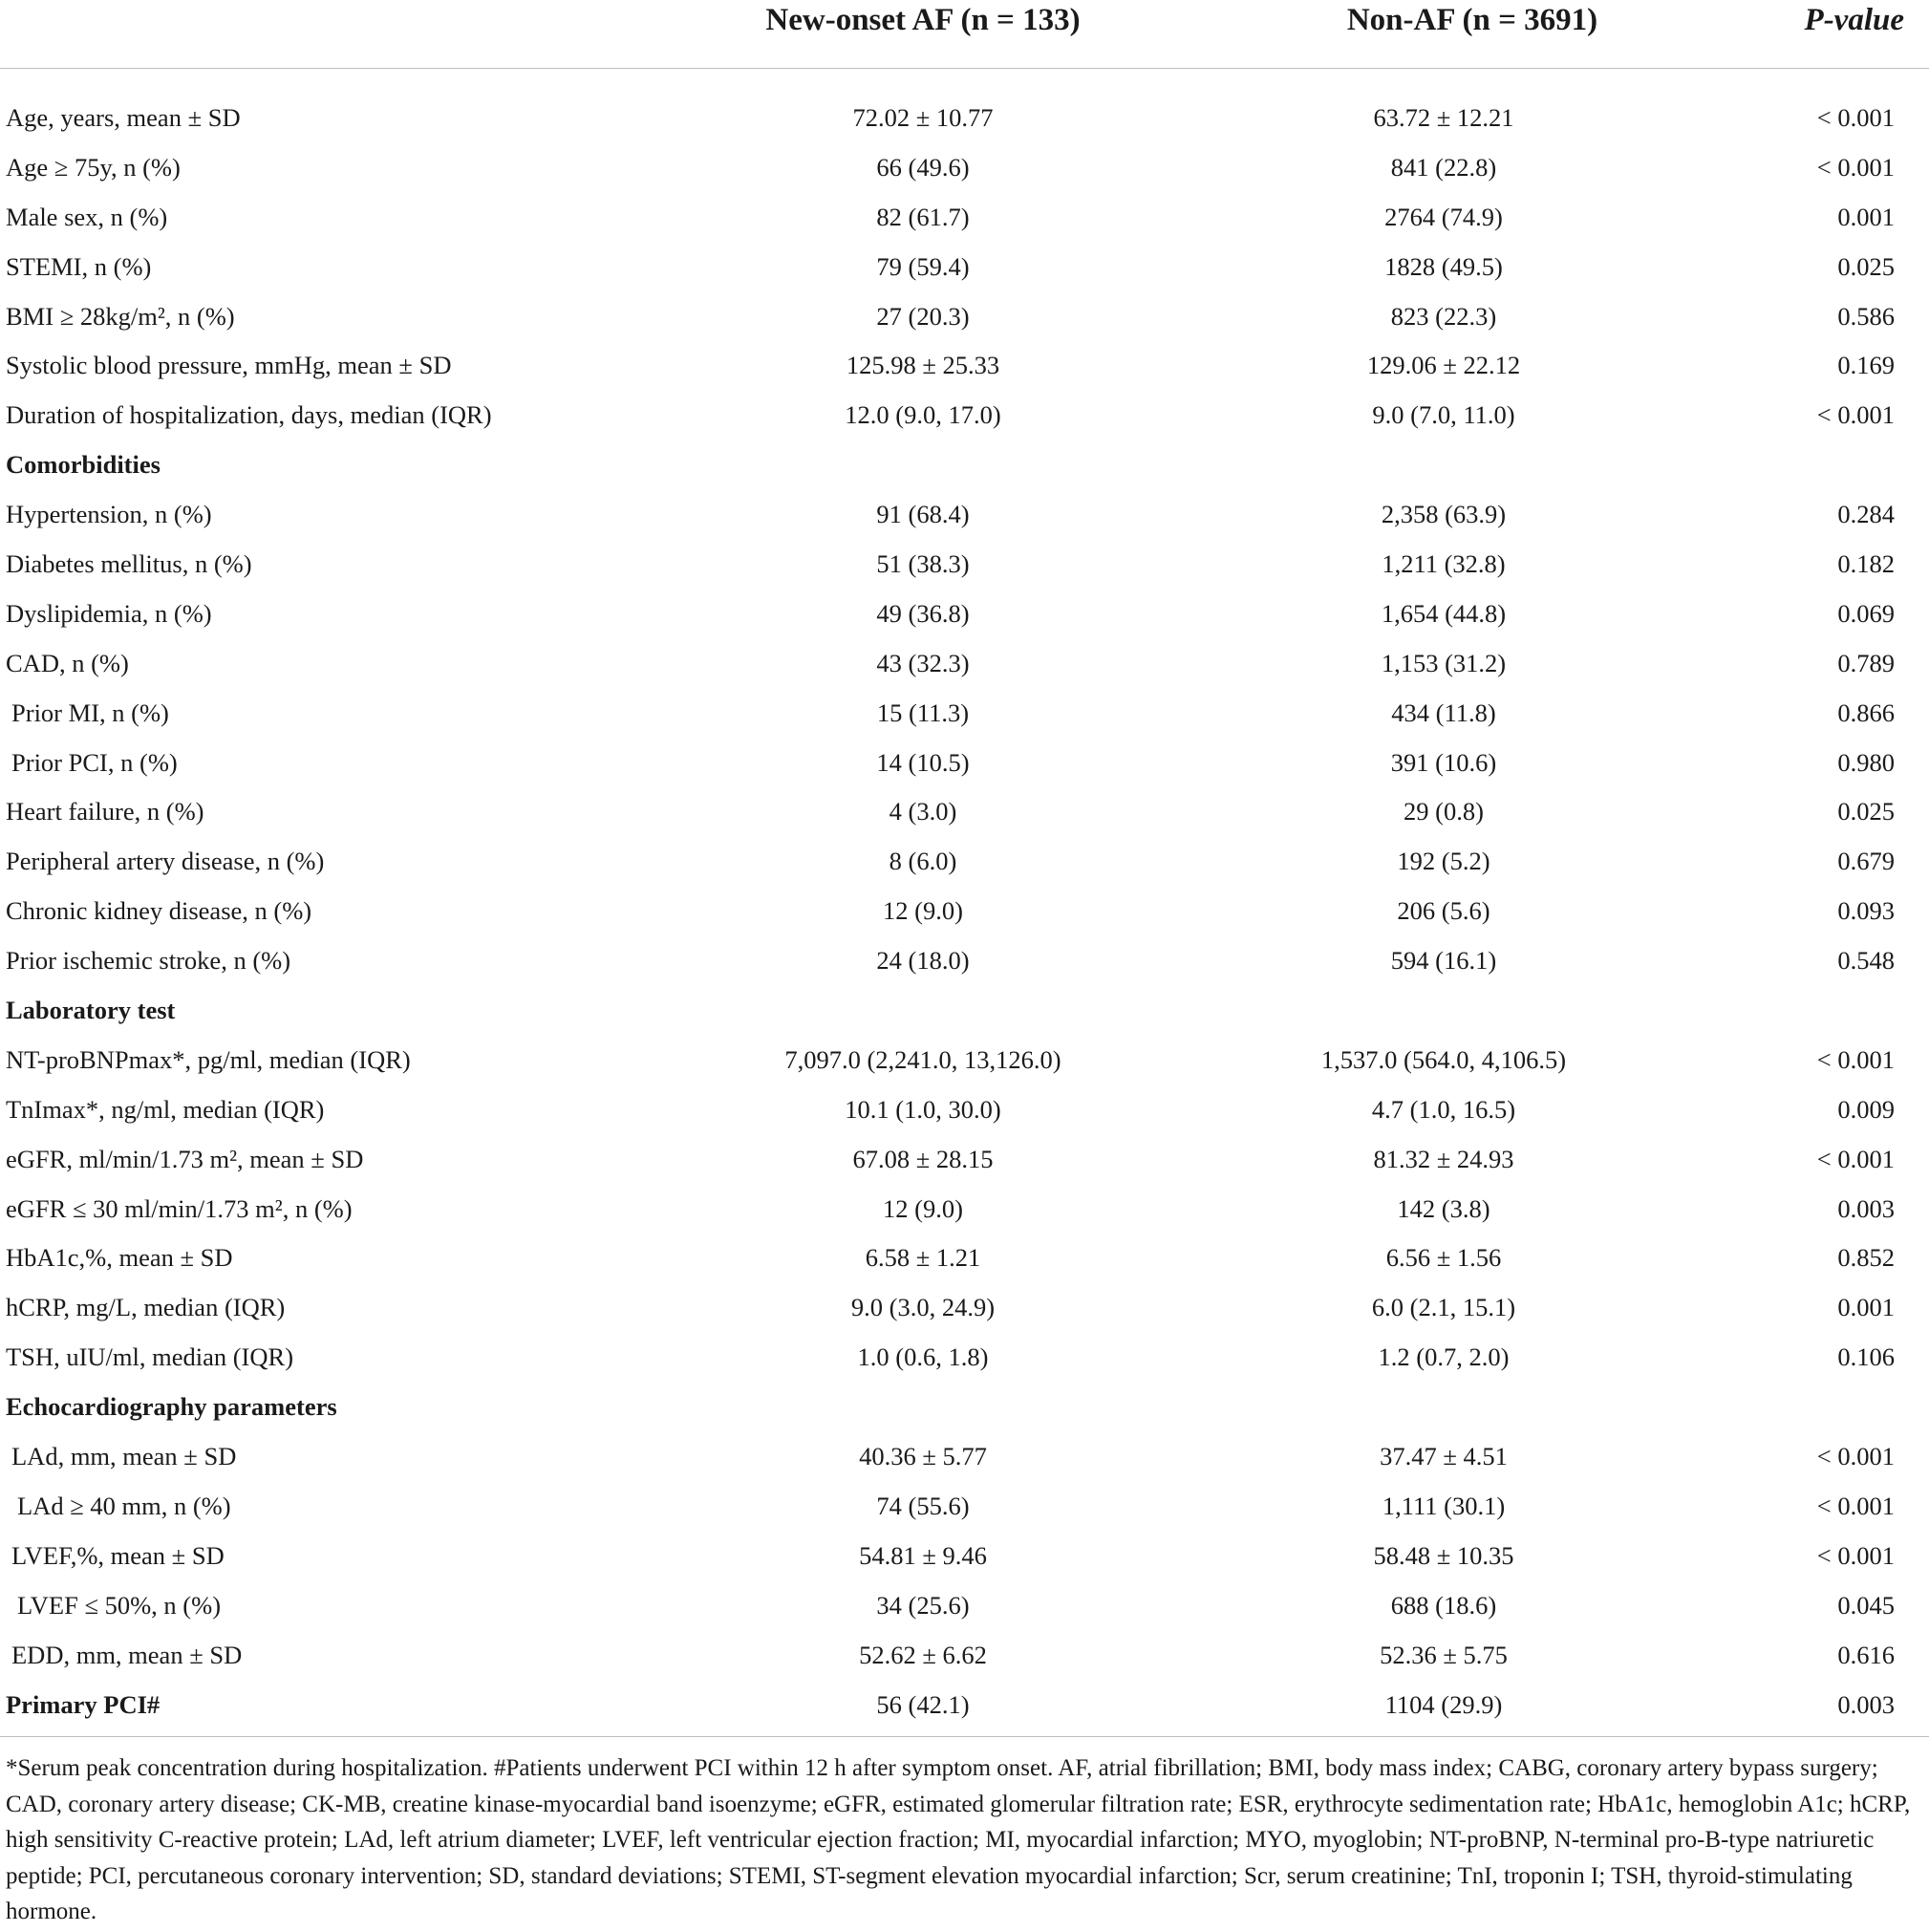 The width and height of the screenshot is (1929, 1932). Describe the element at coordinates (923, 20) in the screenshot. I see `header-new-onset-af: New-onset AF (n = 133)` at that location.